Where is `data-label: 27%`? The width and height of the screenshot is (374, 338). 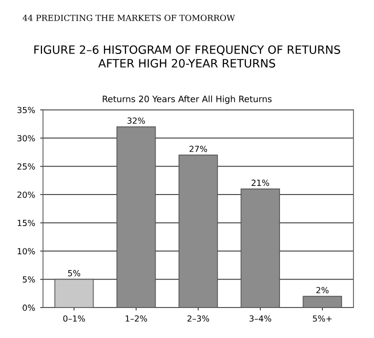 data-label: 27% is located at coordinates (199, 149).